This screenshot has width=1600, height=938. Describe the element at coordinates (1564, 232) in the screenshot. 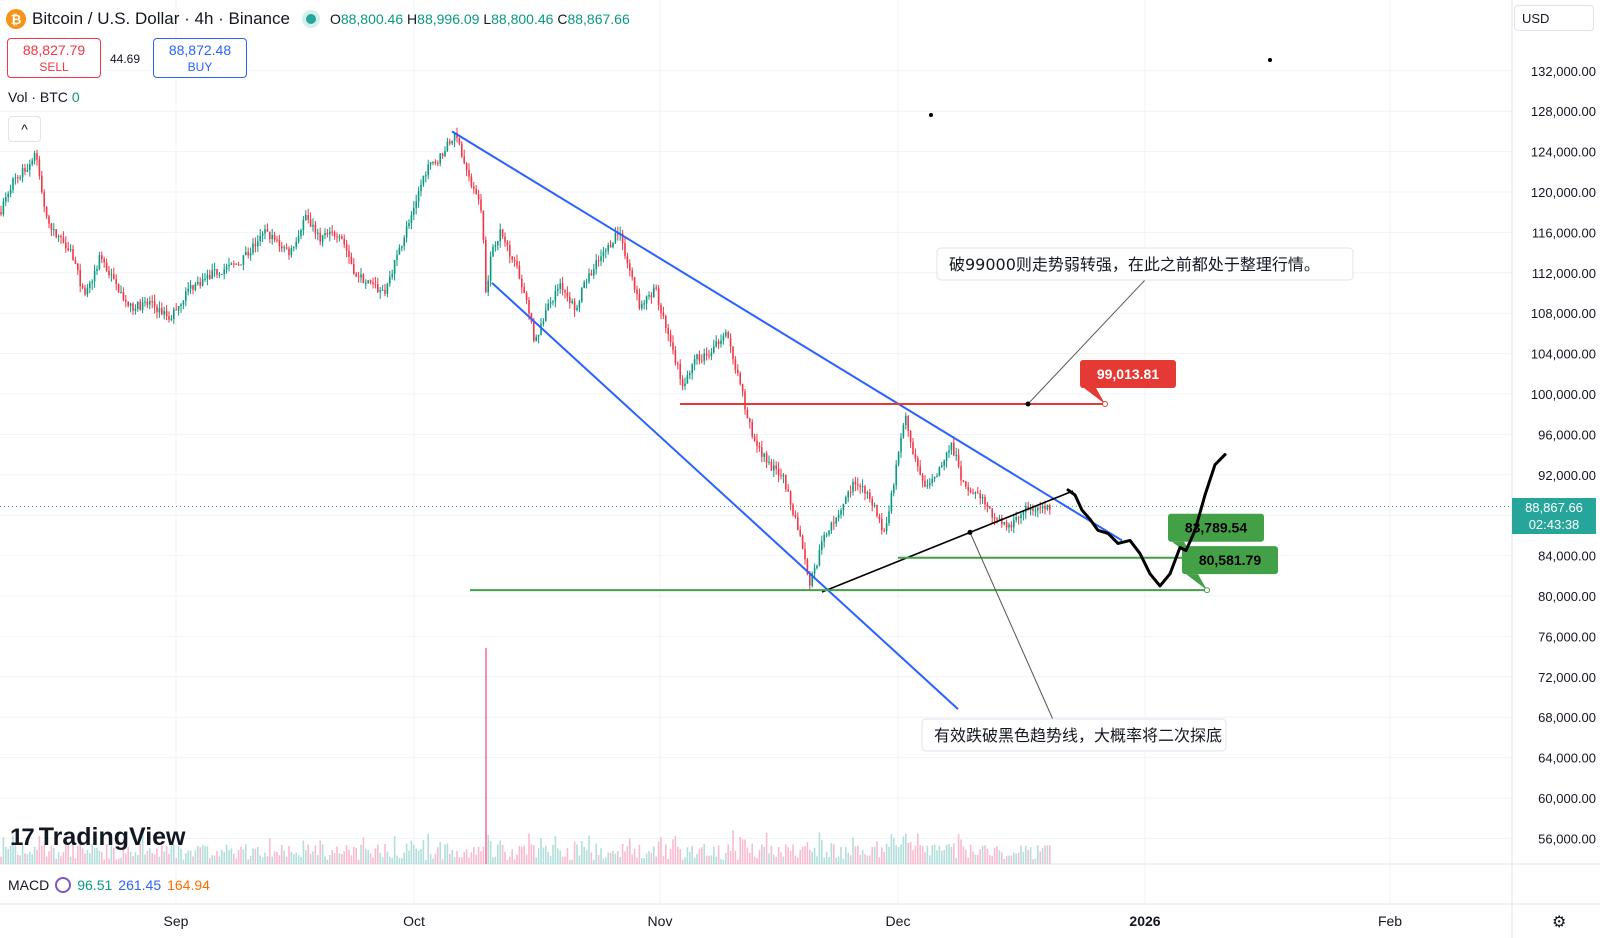

I see `price-tick-label: 116,000.00` at that location.